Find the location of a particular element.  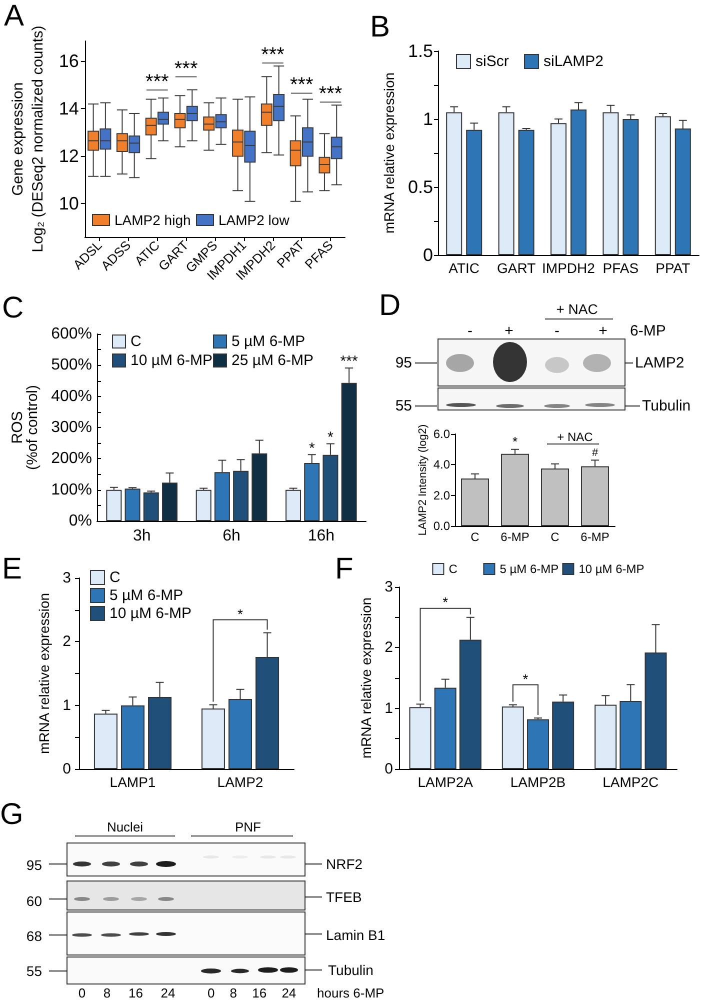

y-tick-label: 300% is located at coordinates (71, 427).